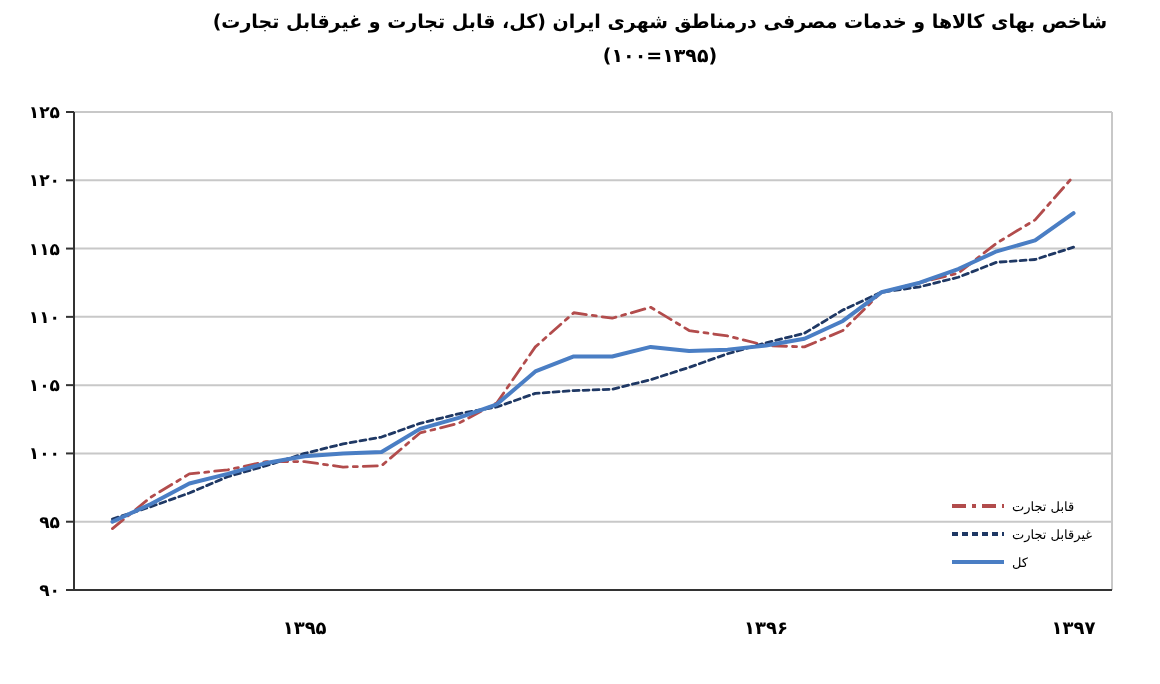 The image size is (1160, 684). Describe the element at coordinates (44, 455) in the screenshot. I see `y-tick-label: ۱۰۰` at that location.